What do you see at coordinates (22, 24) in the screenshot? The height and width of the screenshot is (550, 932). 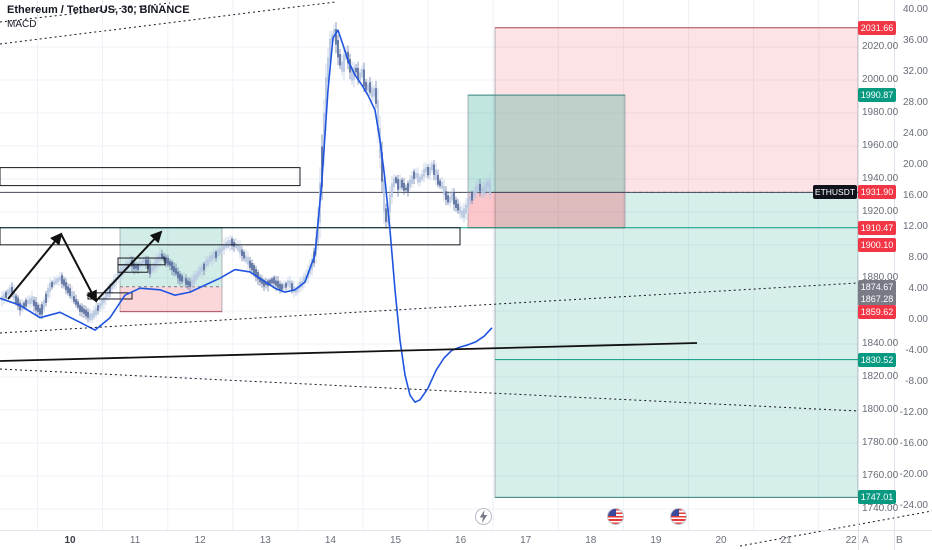 I see `indicator-label: MACD` at bounding box center [22, 24].